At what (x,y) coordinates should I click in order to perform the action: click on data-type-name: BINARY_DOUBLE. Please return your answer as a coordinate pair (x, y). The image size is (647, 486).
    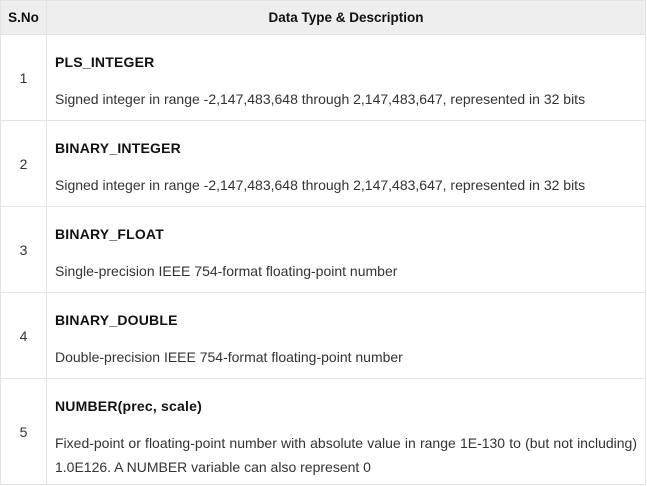
    Looking at the image, I should click on (116, 320).